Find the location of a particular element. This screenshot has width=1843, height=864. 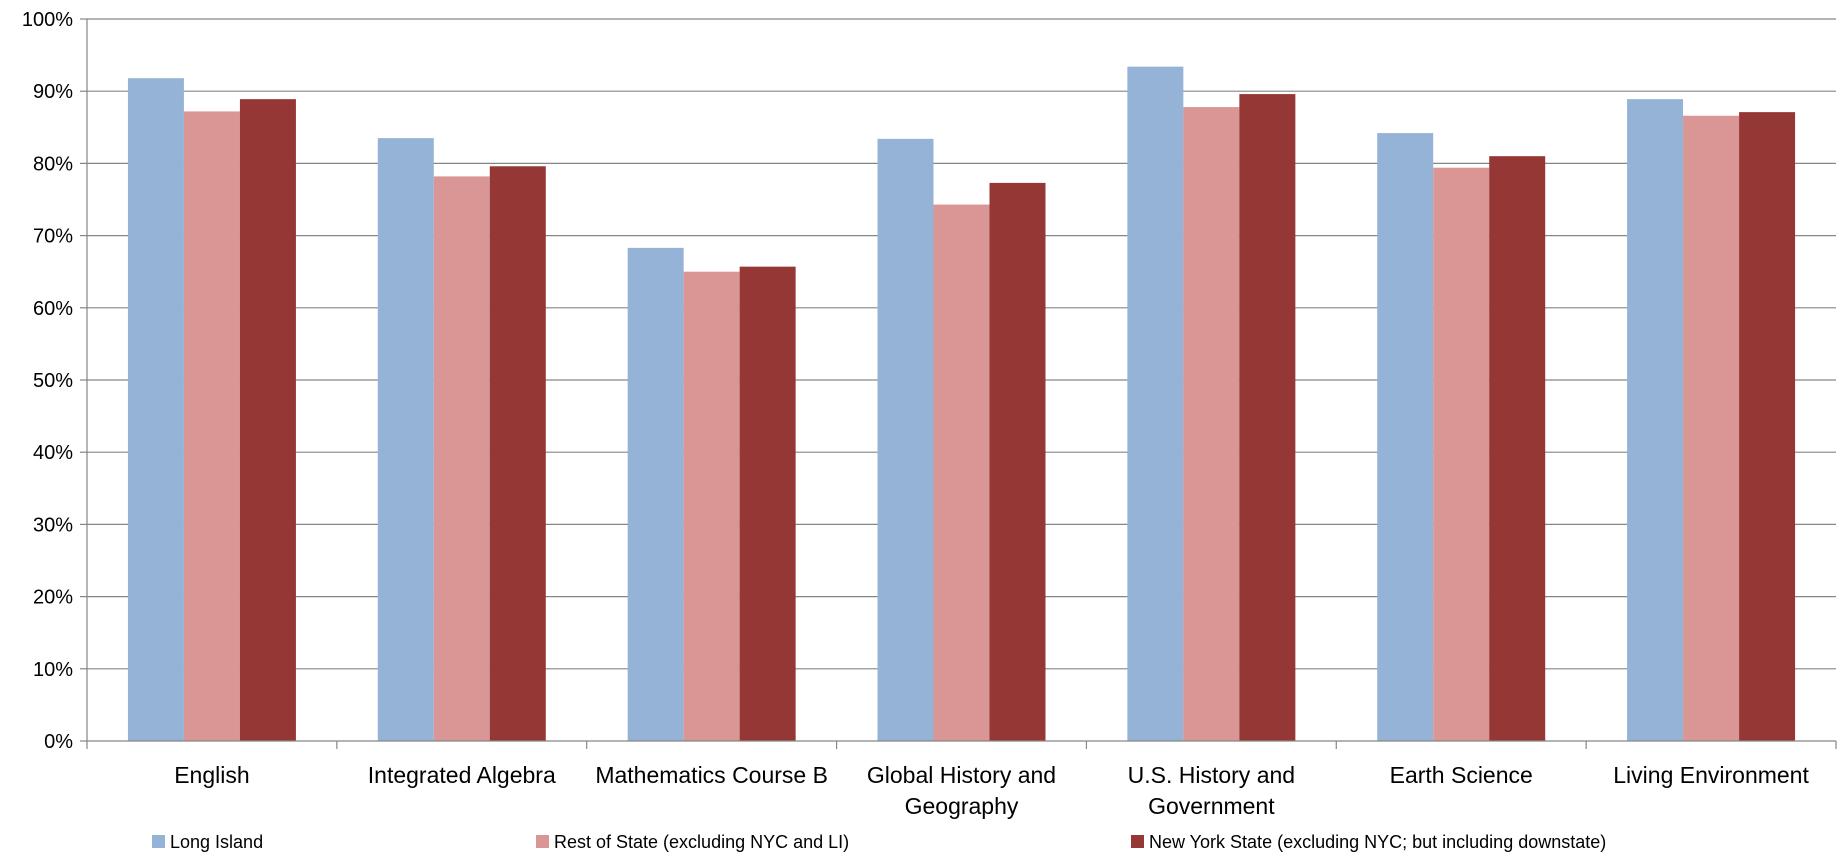

y-tick-label: 100% is located at coordinates (47, 20).